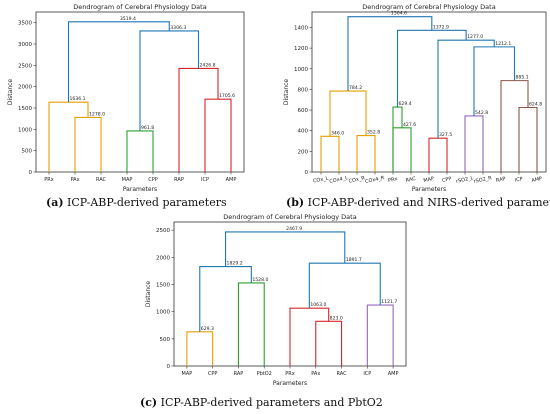 The width and height of the screenshot is (550, 414). I want to click on y-tick-label-a: 3500, so click(25, 24).